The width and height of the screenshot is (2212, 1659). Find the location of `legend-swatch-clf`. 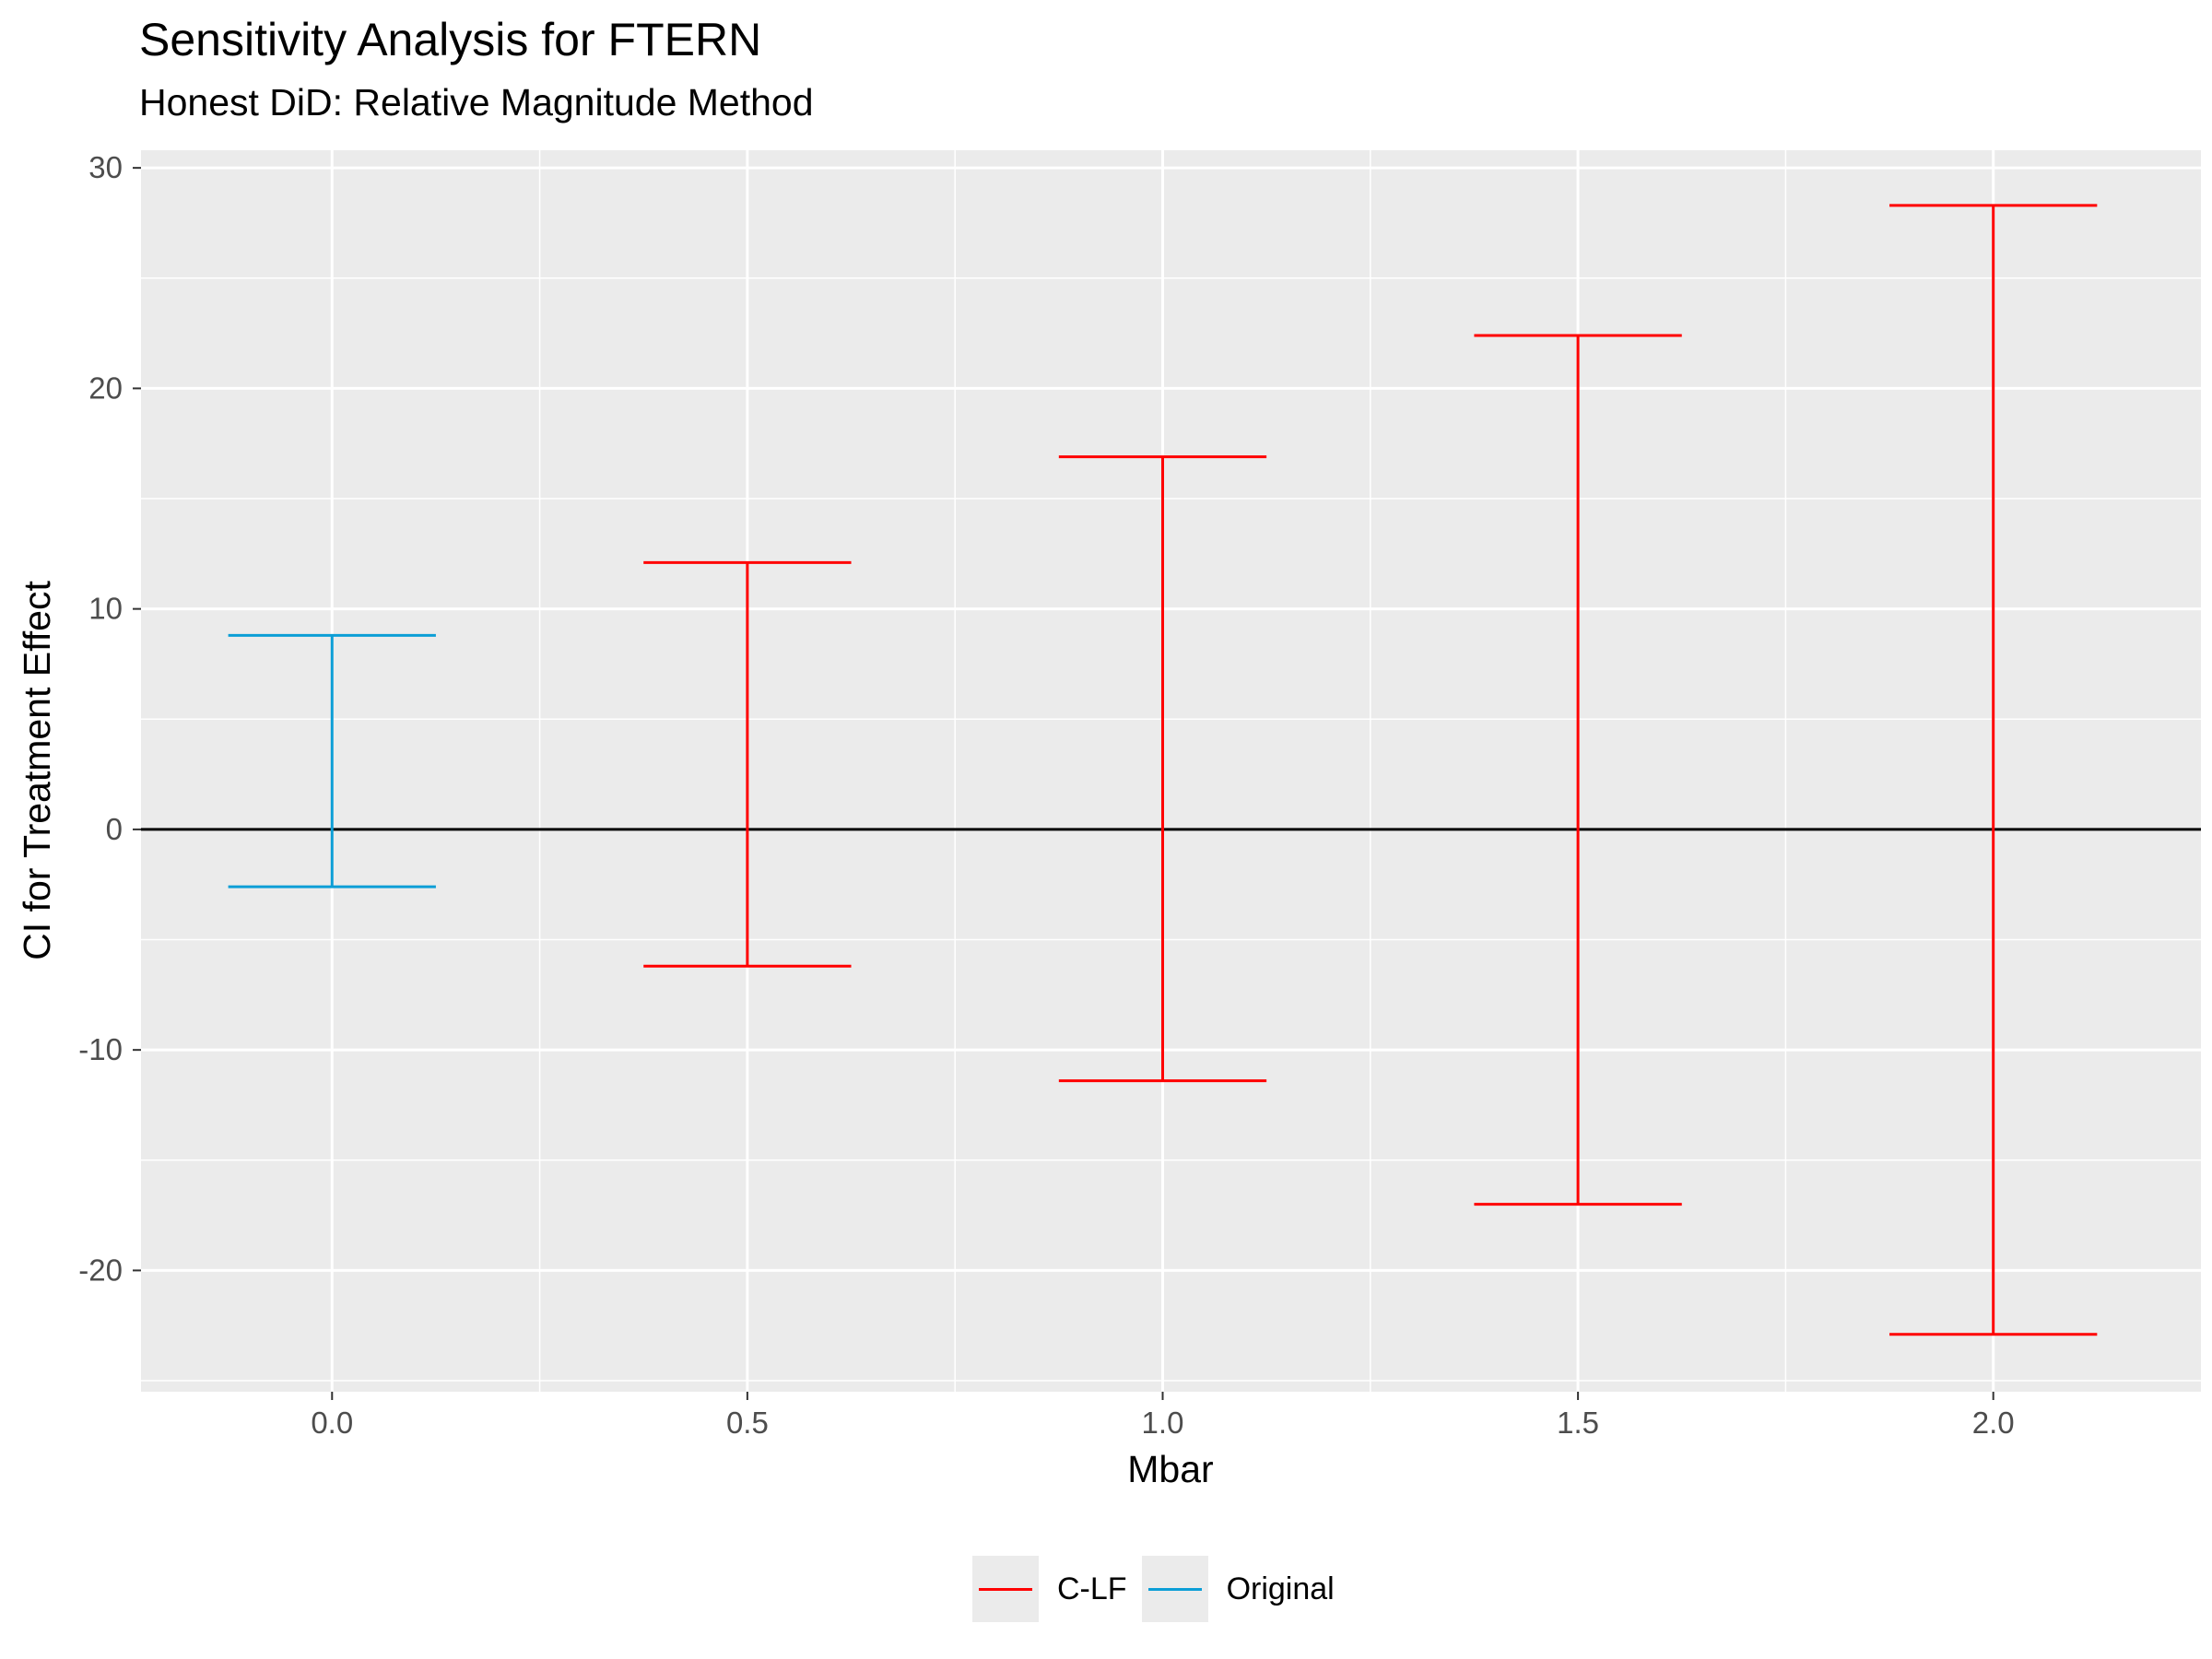

legend-swatch-clf is located at coordinates (1005, 1589).